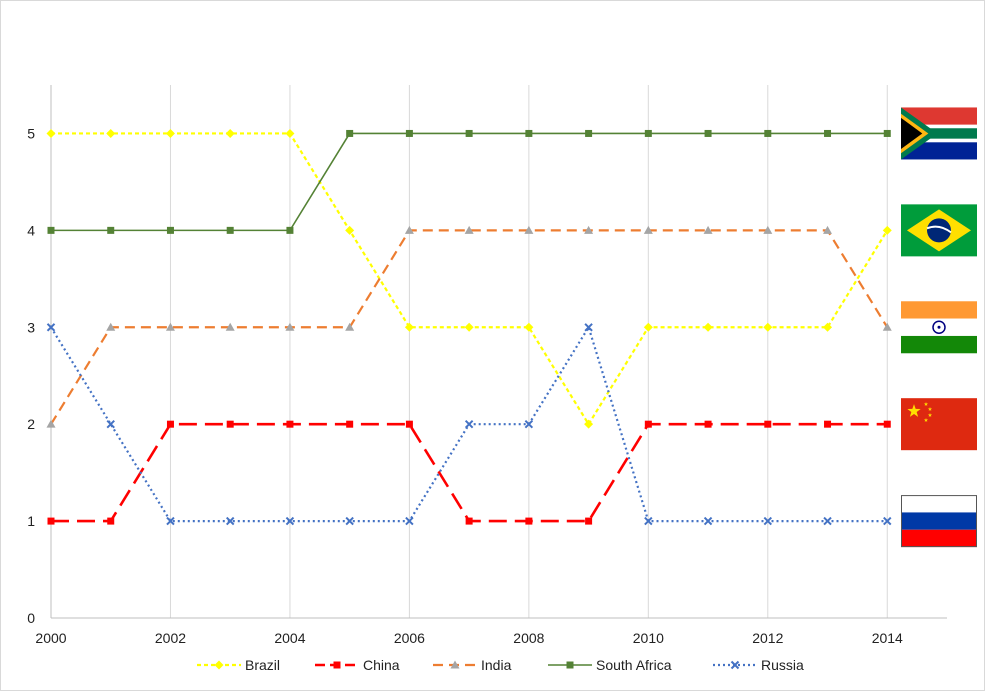  I want to click on x-tick-label-2004: 2004, so click(289, 638).